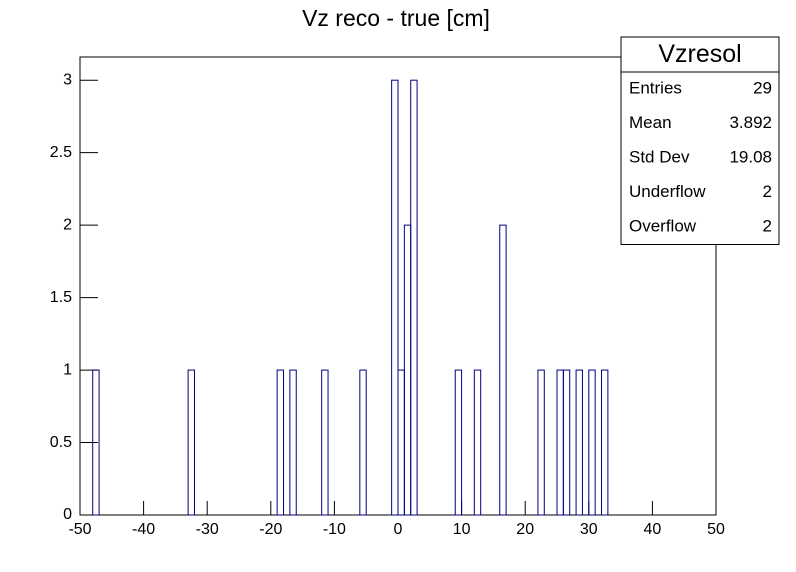 This screenshot has width=796, height=572. I want to click on stats-label: Entries, so click(655, 88).